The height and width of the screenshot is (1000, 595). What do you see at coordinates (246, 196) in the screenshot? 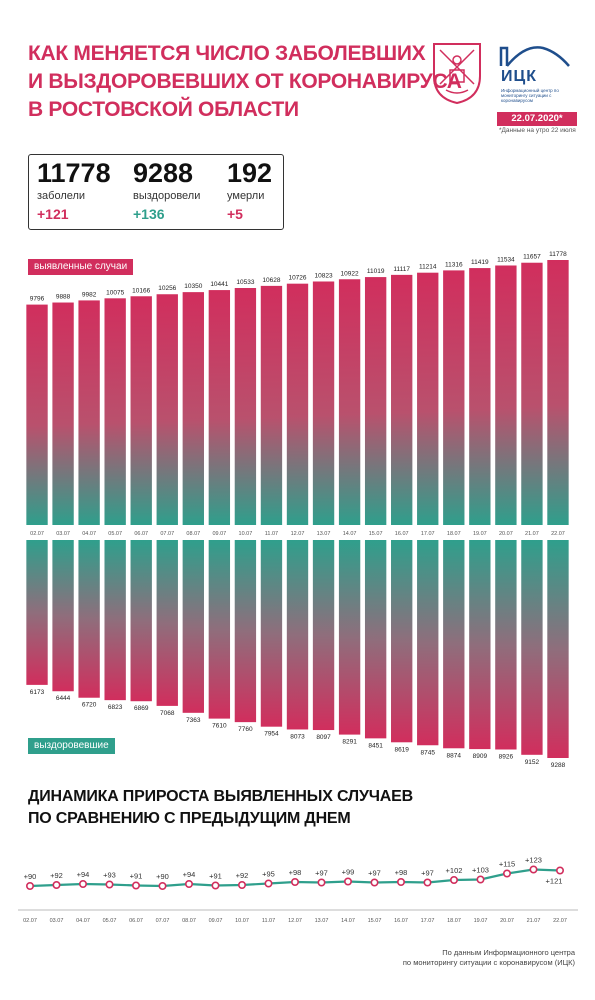
I see `stat-died-label: умерли` at bounding box center [246, 196].